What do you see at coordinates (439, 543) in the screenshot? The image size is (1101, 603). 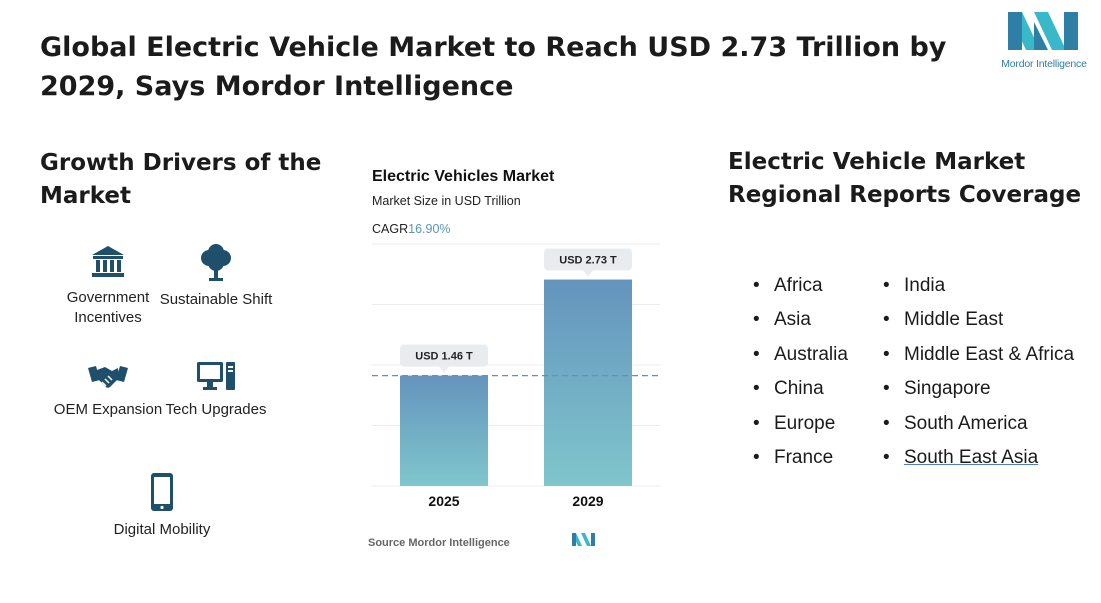 I see `chart-source: Source Mordor Intelligence` at bounding box center [439, 543].